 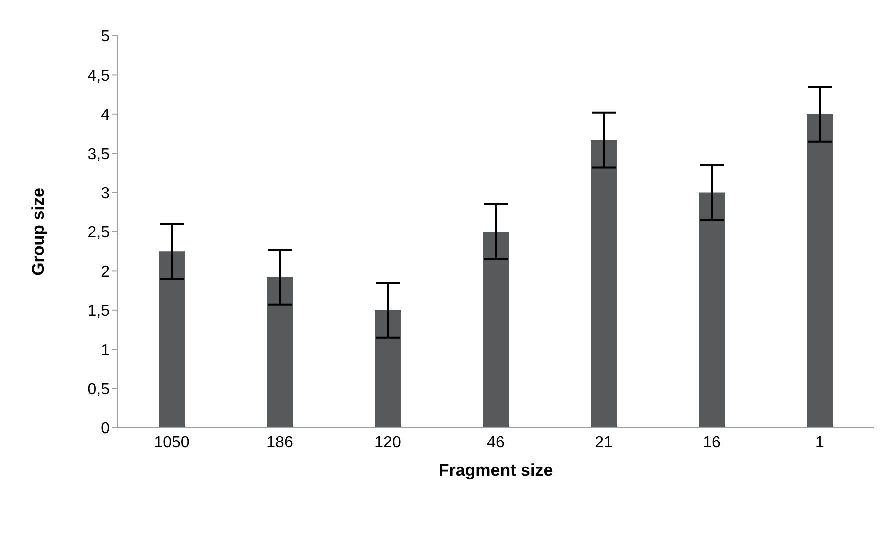 I want to click on y-tick-label: 4,5, so click(x=99, y=76).